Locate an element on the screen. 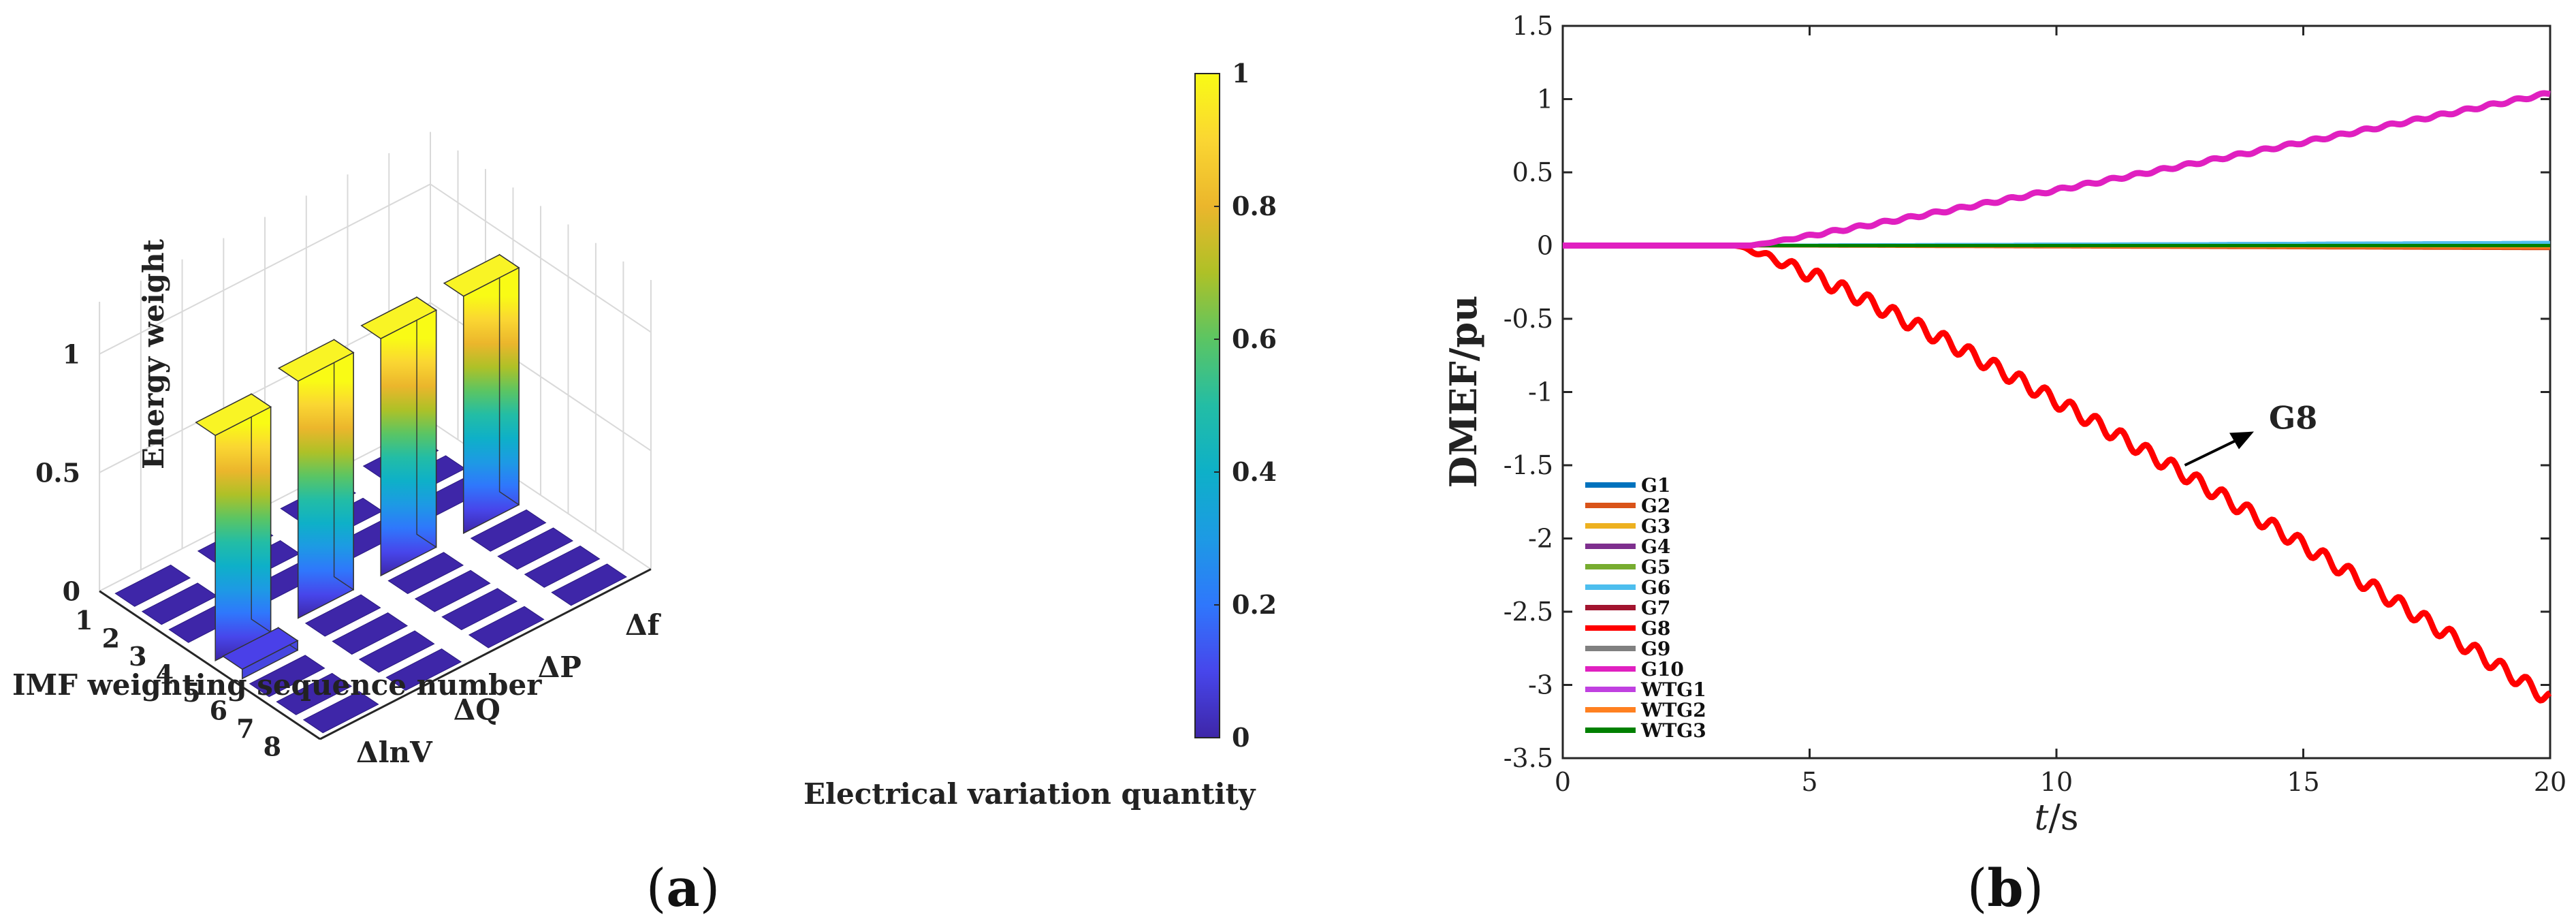 This screenshot has width=2576, height=923. panel-b-y-tick-label: -3 is located at coordinates (1540, 685).